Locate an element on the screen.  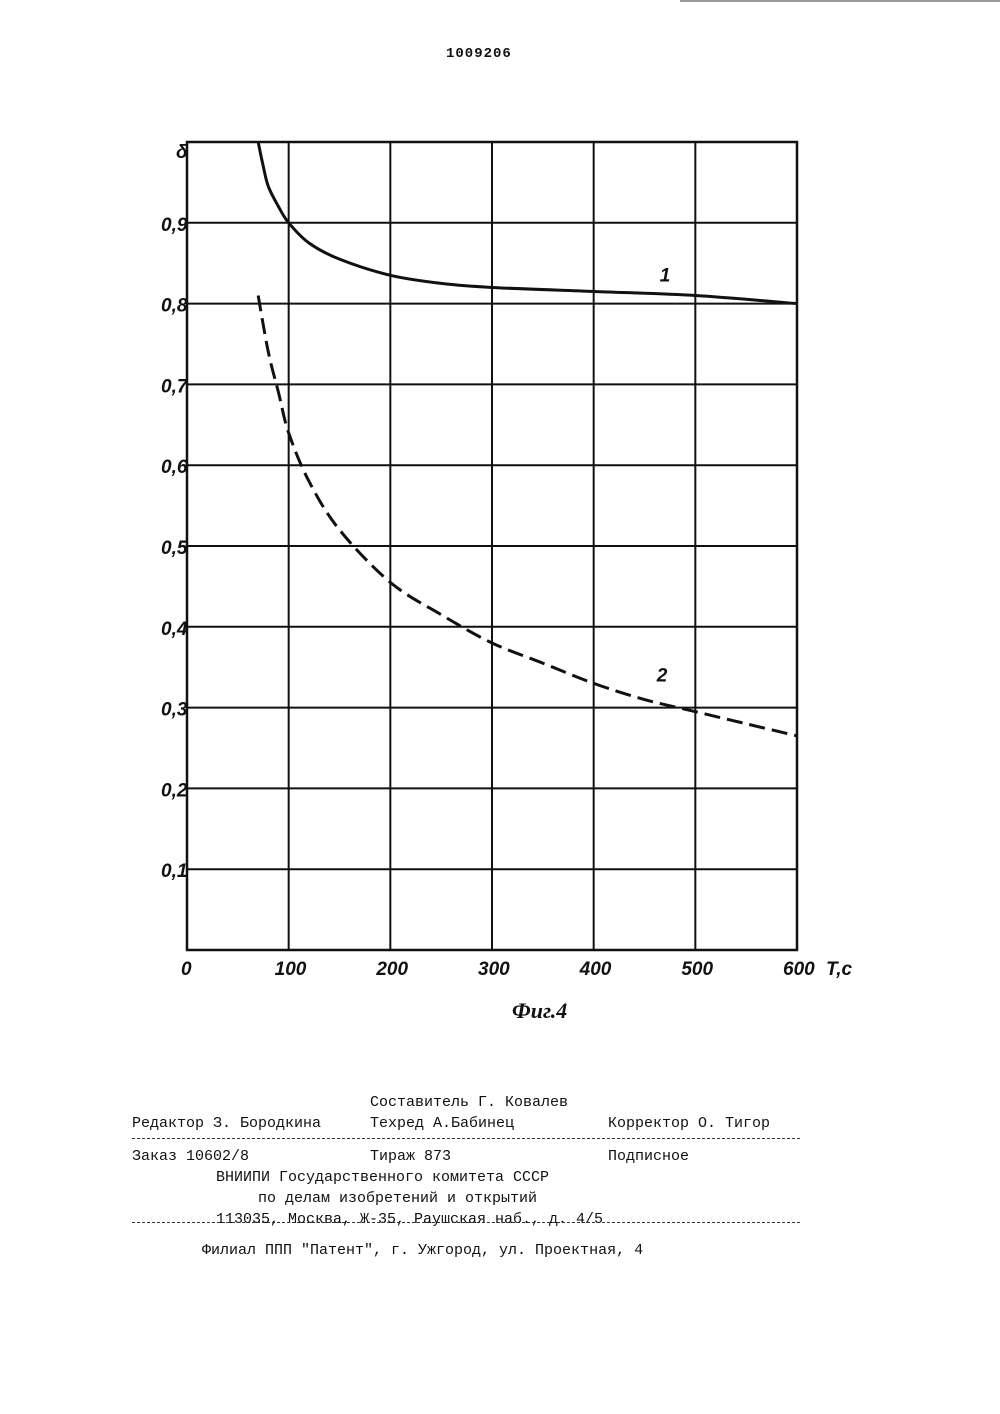
corrector-line: Корректор О. Тигор is located at coordinates (689, 1123).